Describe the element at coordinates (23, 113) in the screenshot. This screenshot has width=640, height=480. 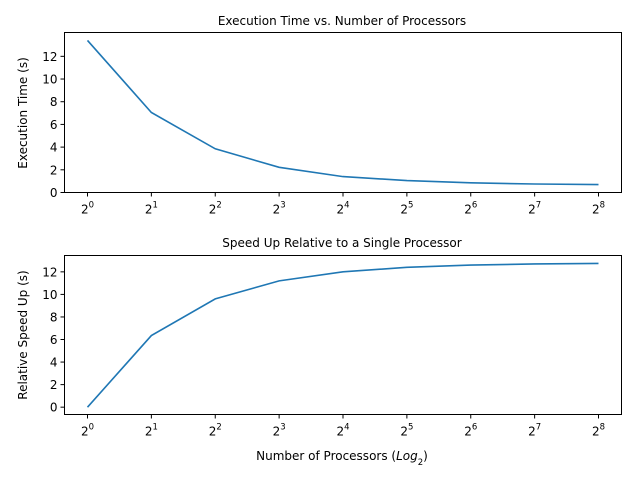
I see `y-axis-label: Execution Time (s)` at that location.